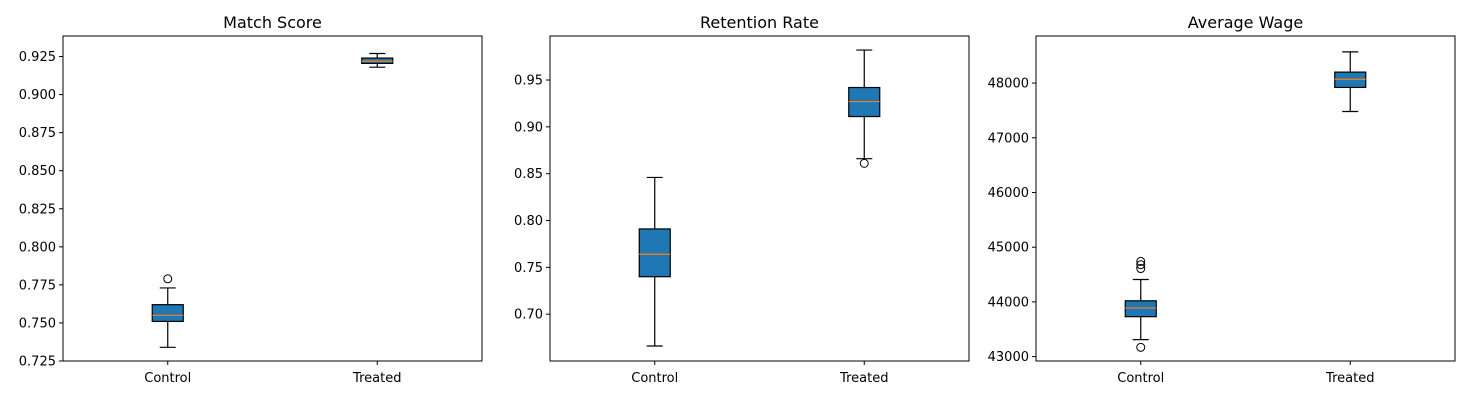 This screenshot has width=1470, height=400. What do you see at coordinates (1008, 248) in the screenshot?
I see `y-tick-label: 45000` at bounding box center [1008, 248].